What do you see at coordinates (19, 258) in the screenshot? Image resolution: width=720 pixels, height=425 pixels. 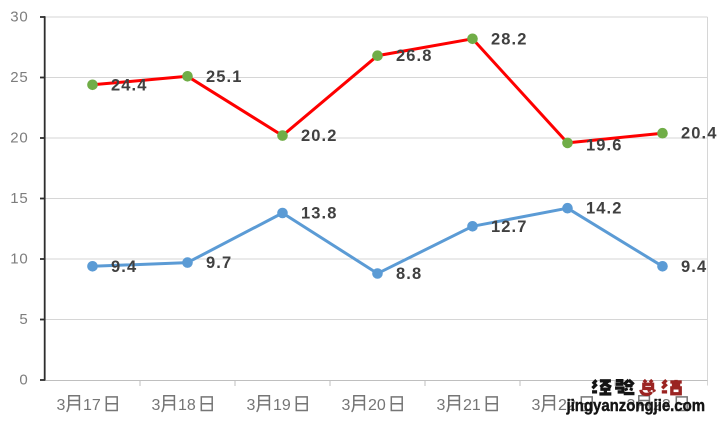 I see `svg-text: 10` at bounding box center [19, 258].